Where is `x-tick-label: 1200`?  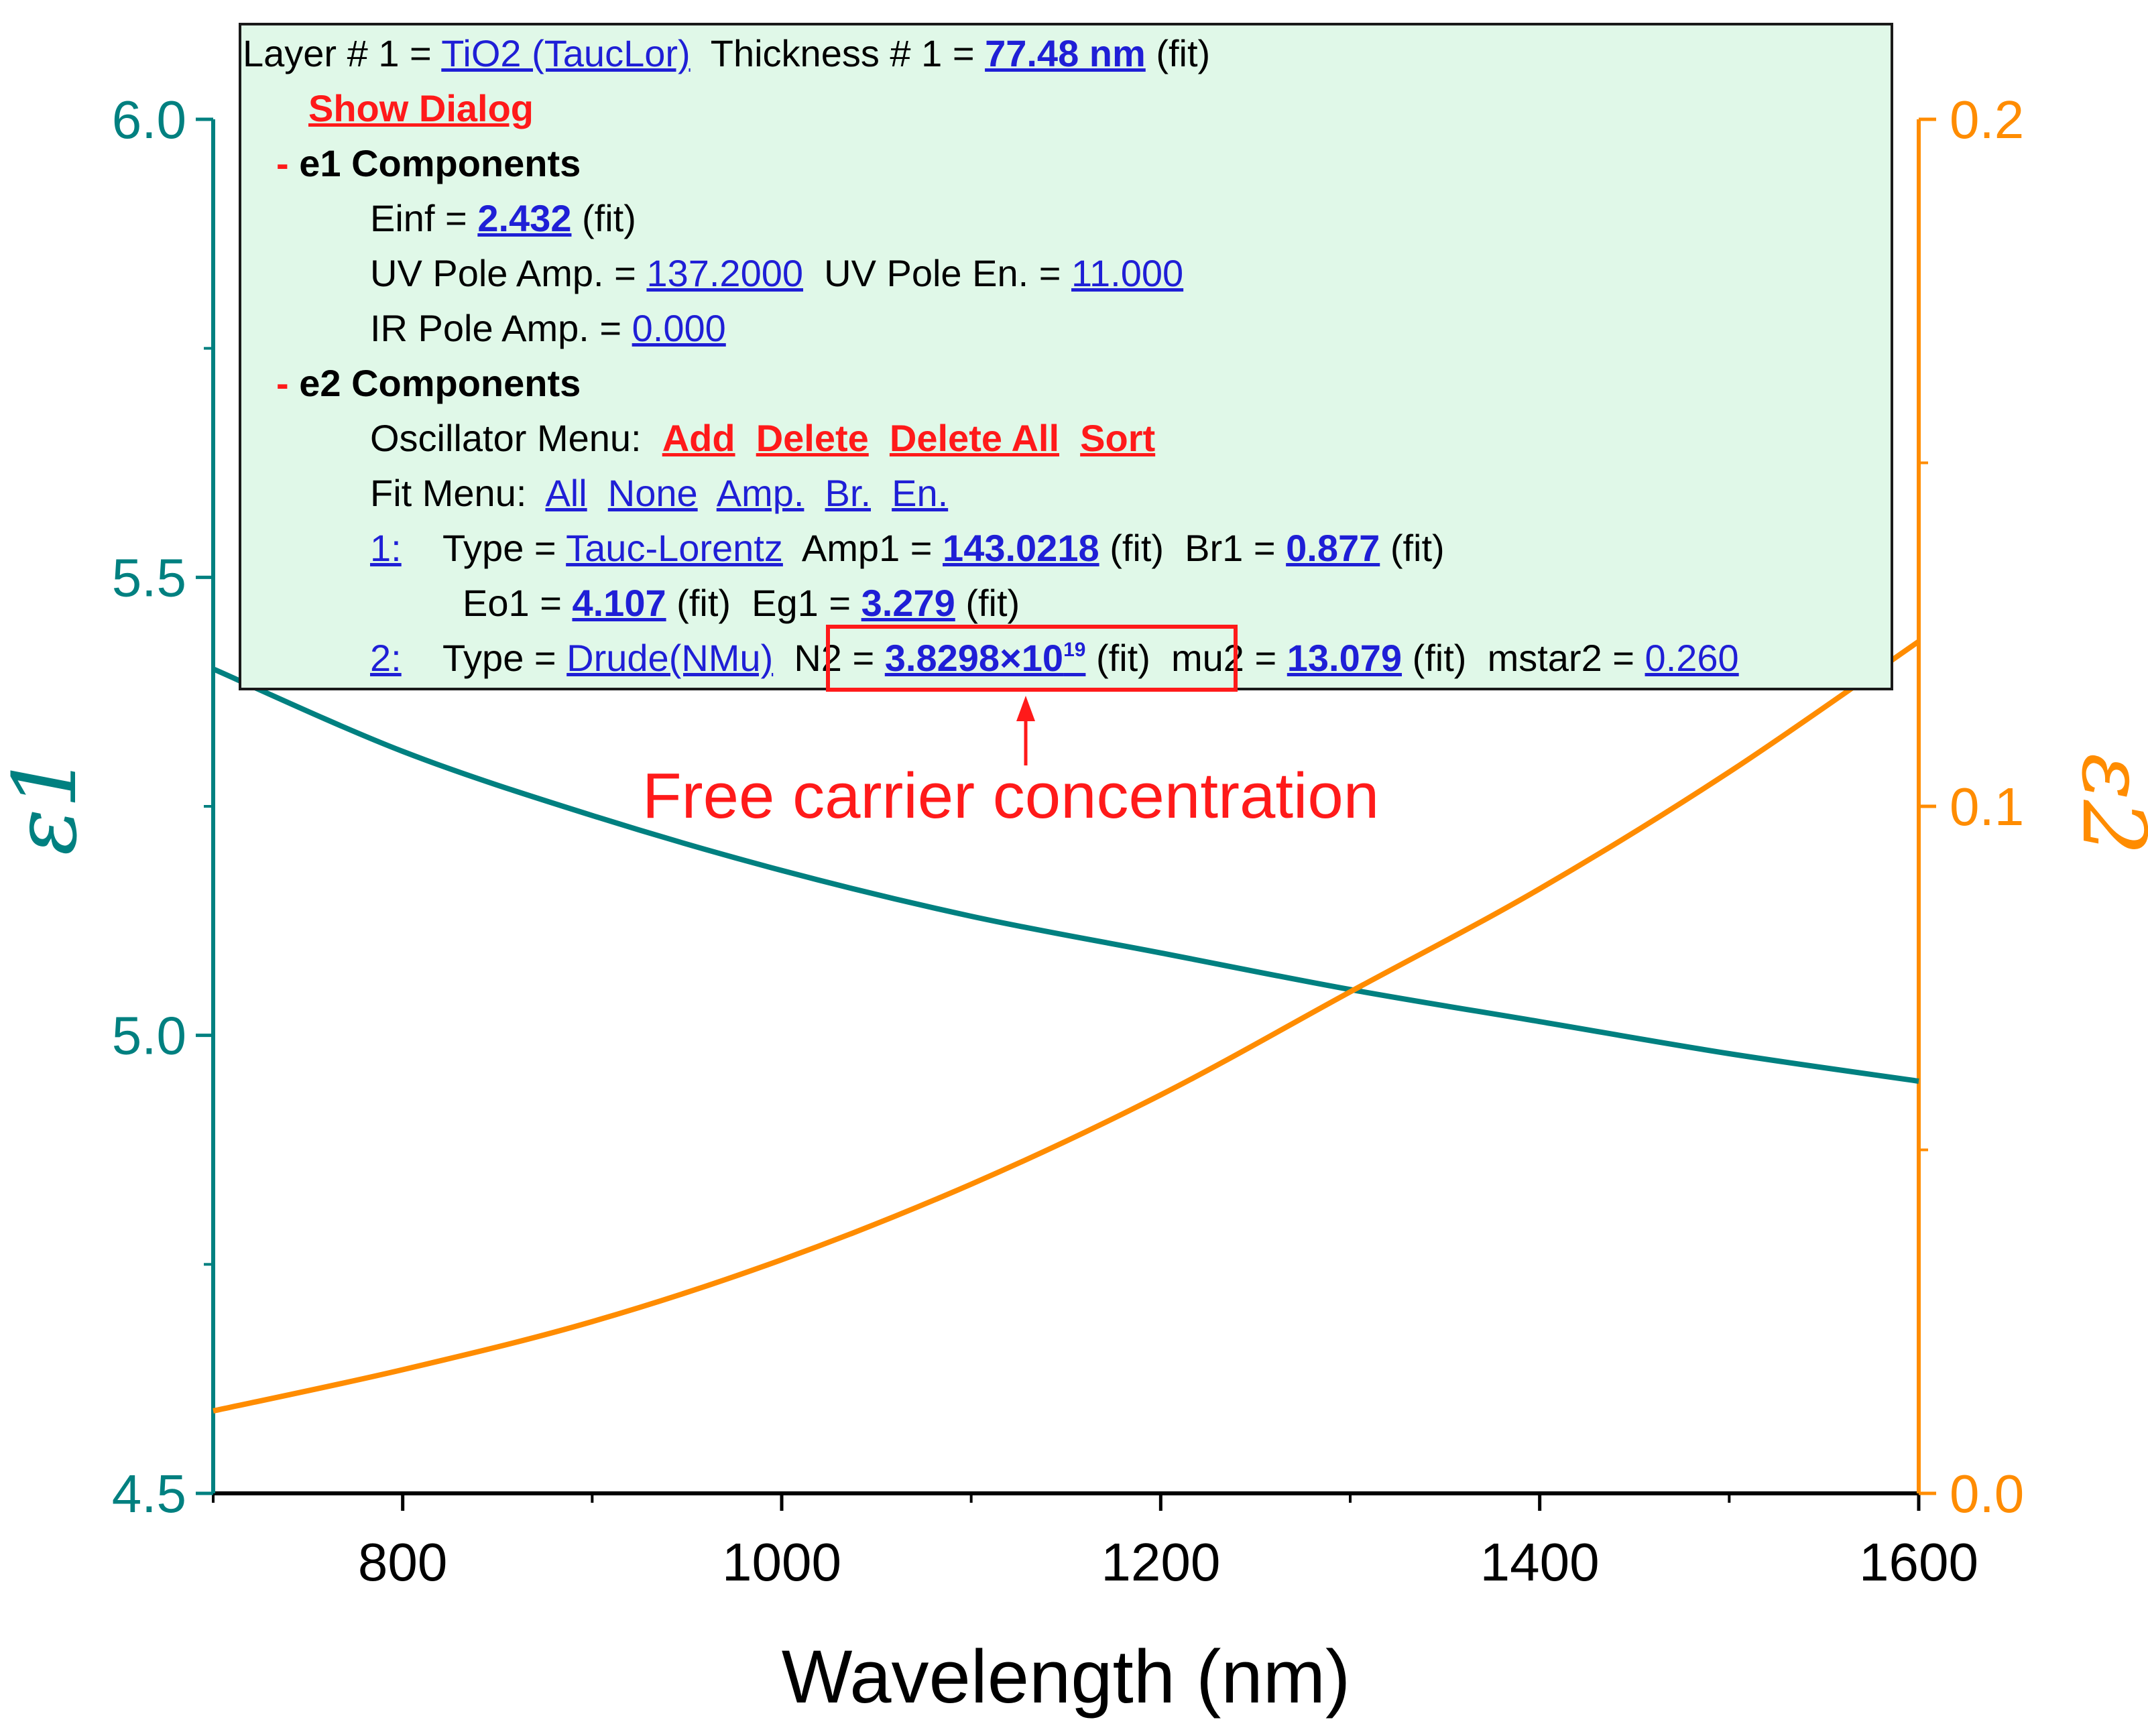
x-tick-label: 1200 is located at coordinates (1160, 1562).